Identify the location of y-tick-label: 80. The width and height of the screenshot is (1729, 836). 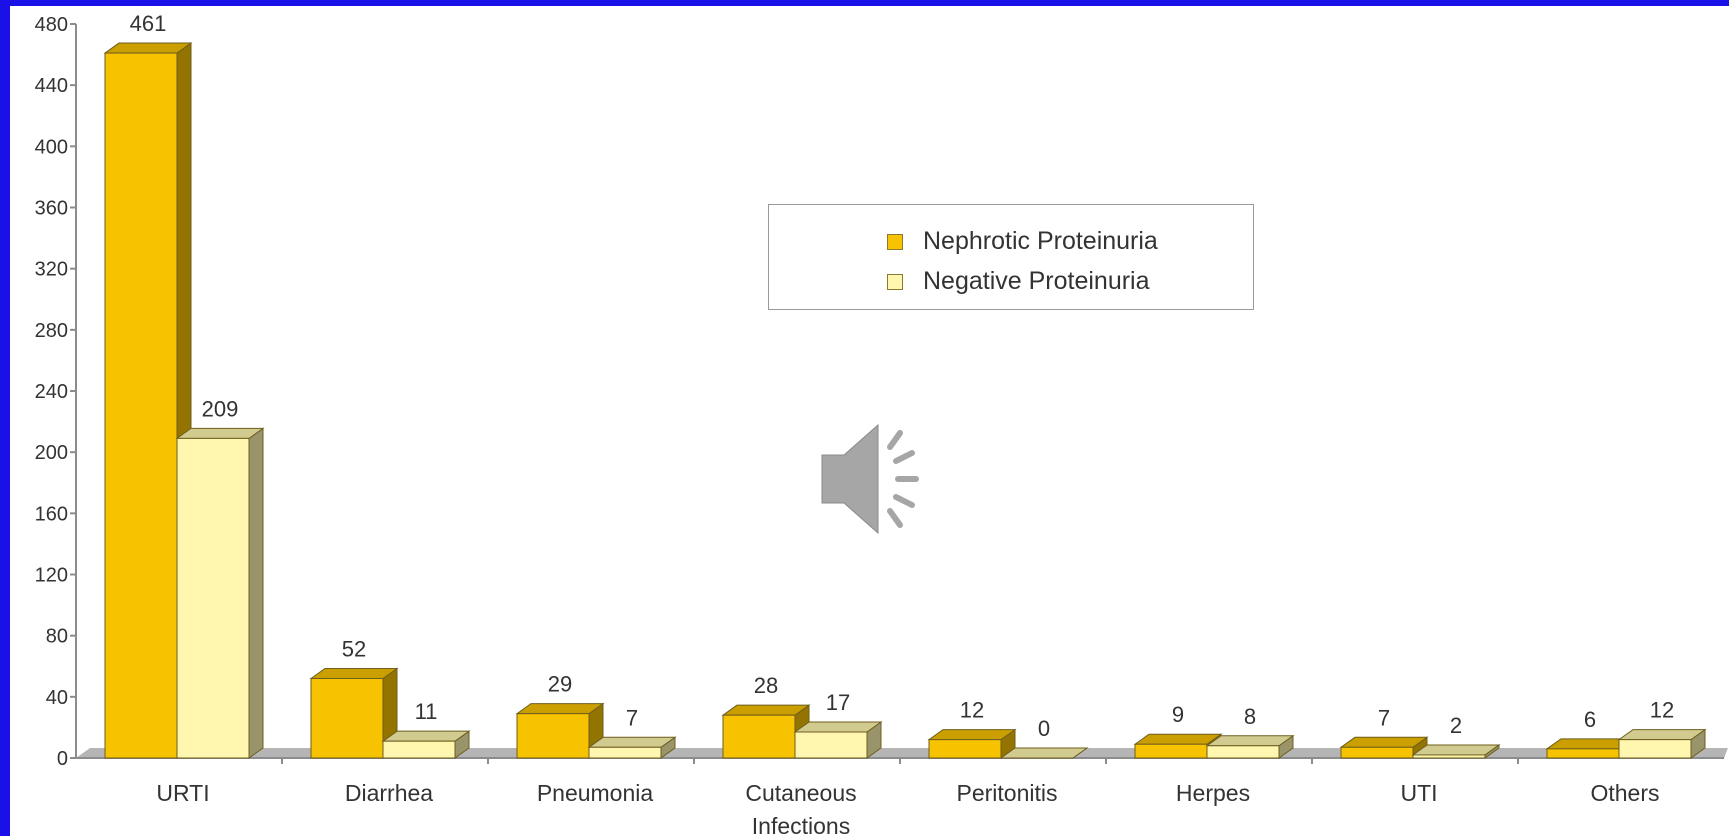
(57, 637).